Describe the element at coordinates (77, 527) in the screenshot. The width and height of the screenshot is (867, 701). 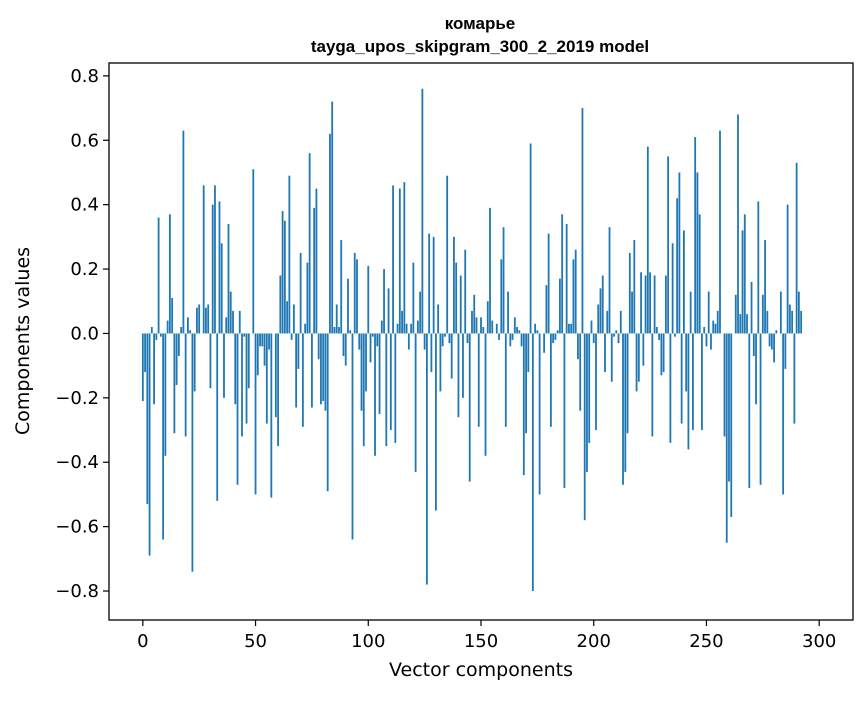
I see `y-tick-label: −0.6` at that location.